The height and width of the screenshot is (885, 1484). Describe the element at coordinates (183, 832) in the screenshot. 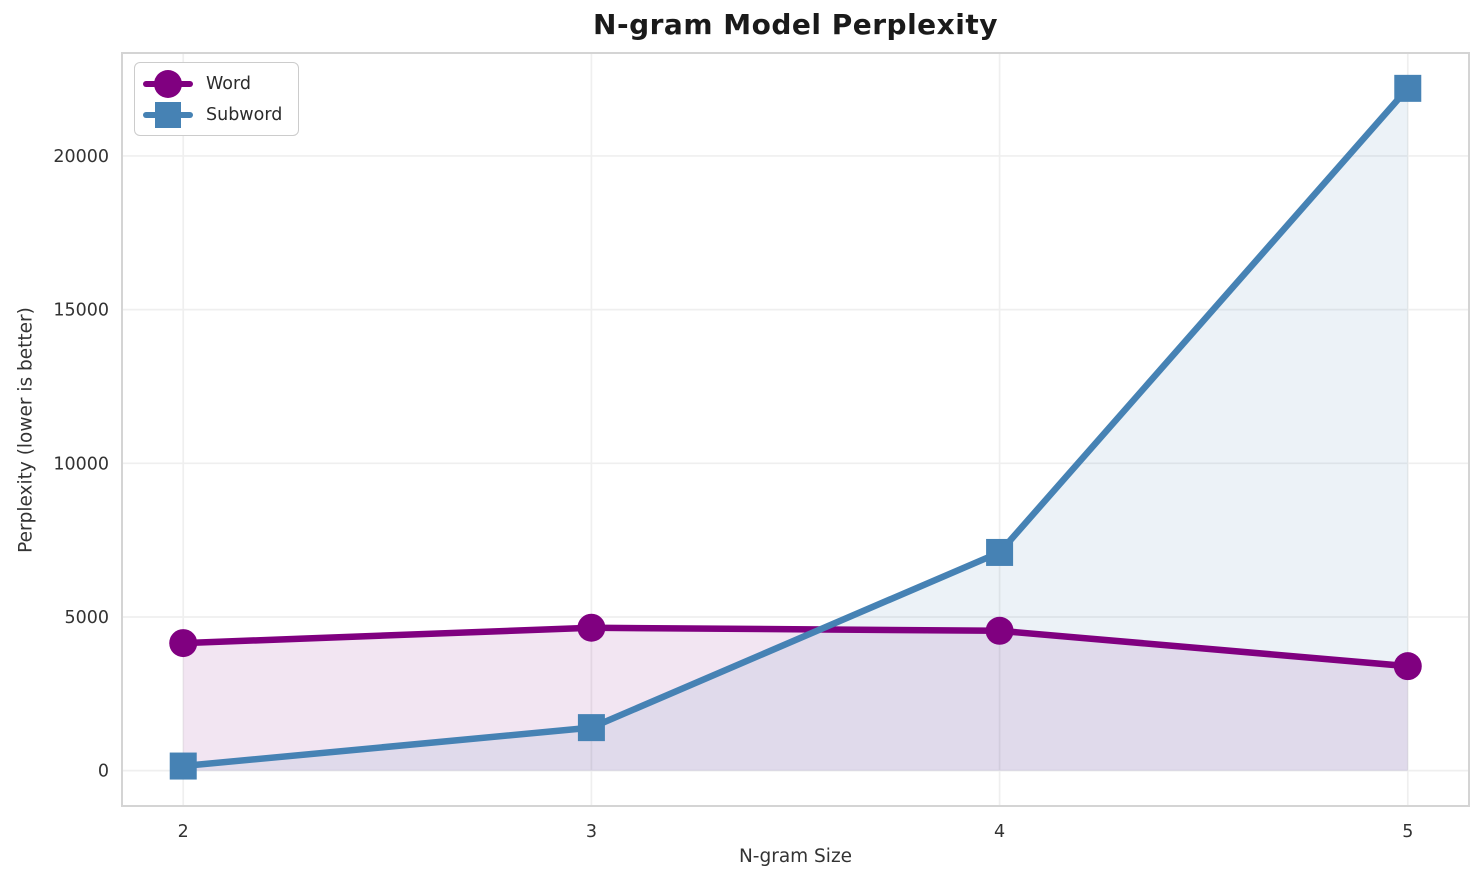

I see `x-tick-label: 2` at that location.